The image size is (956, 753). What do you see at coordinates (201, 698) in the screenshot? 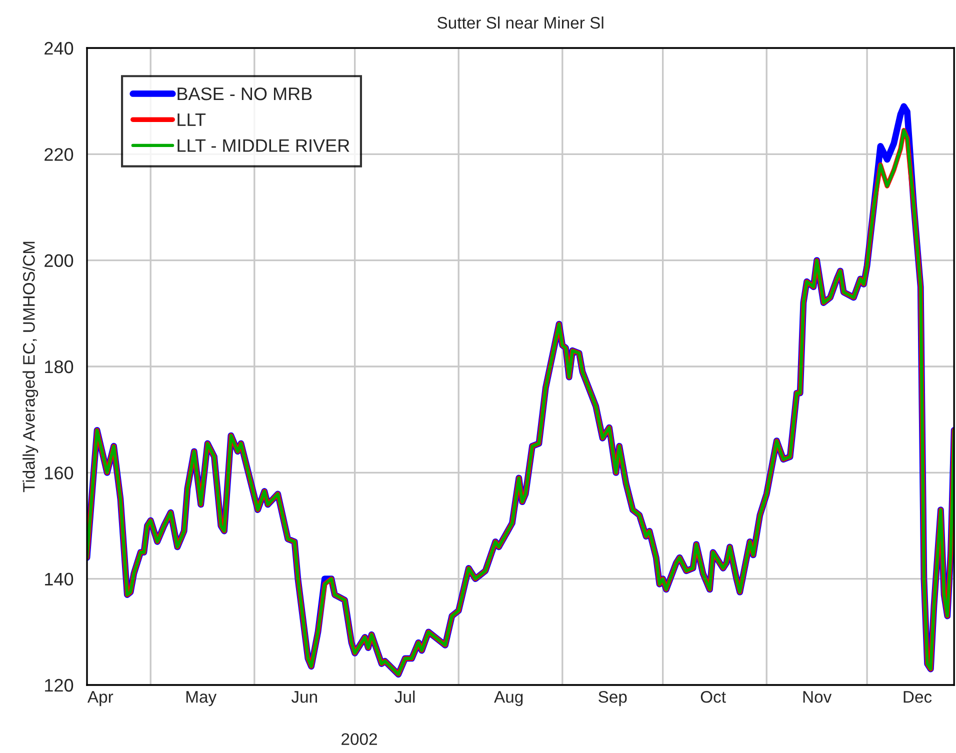
I see `x-tick-label: May` at bounding box center [201, 698].